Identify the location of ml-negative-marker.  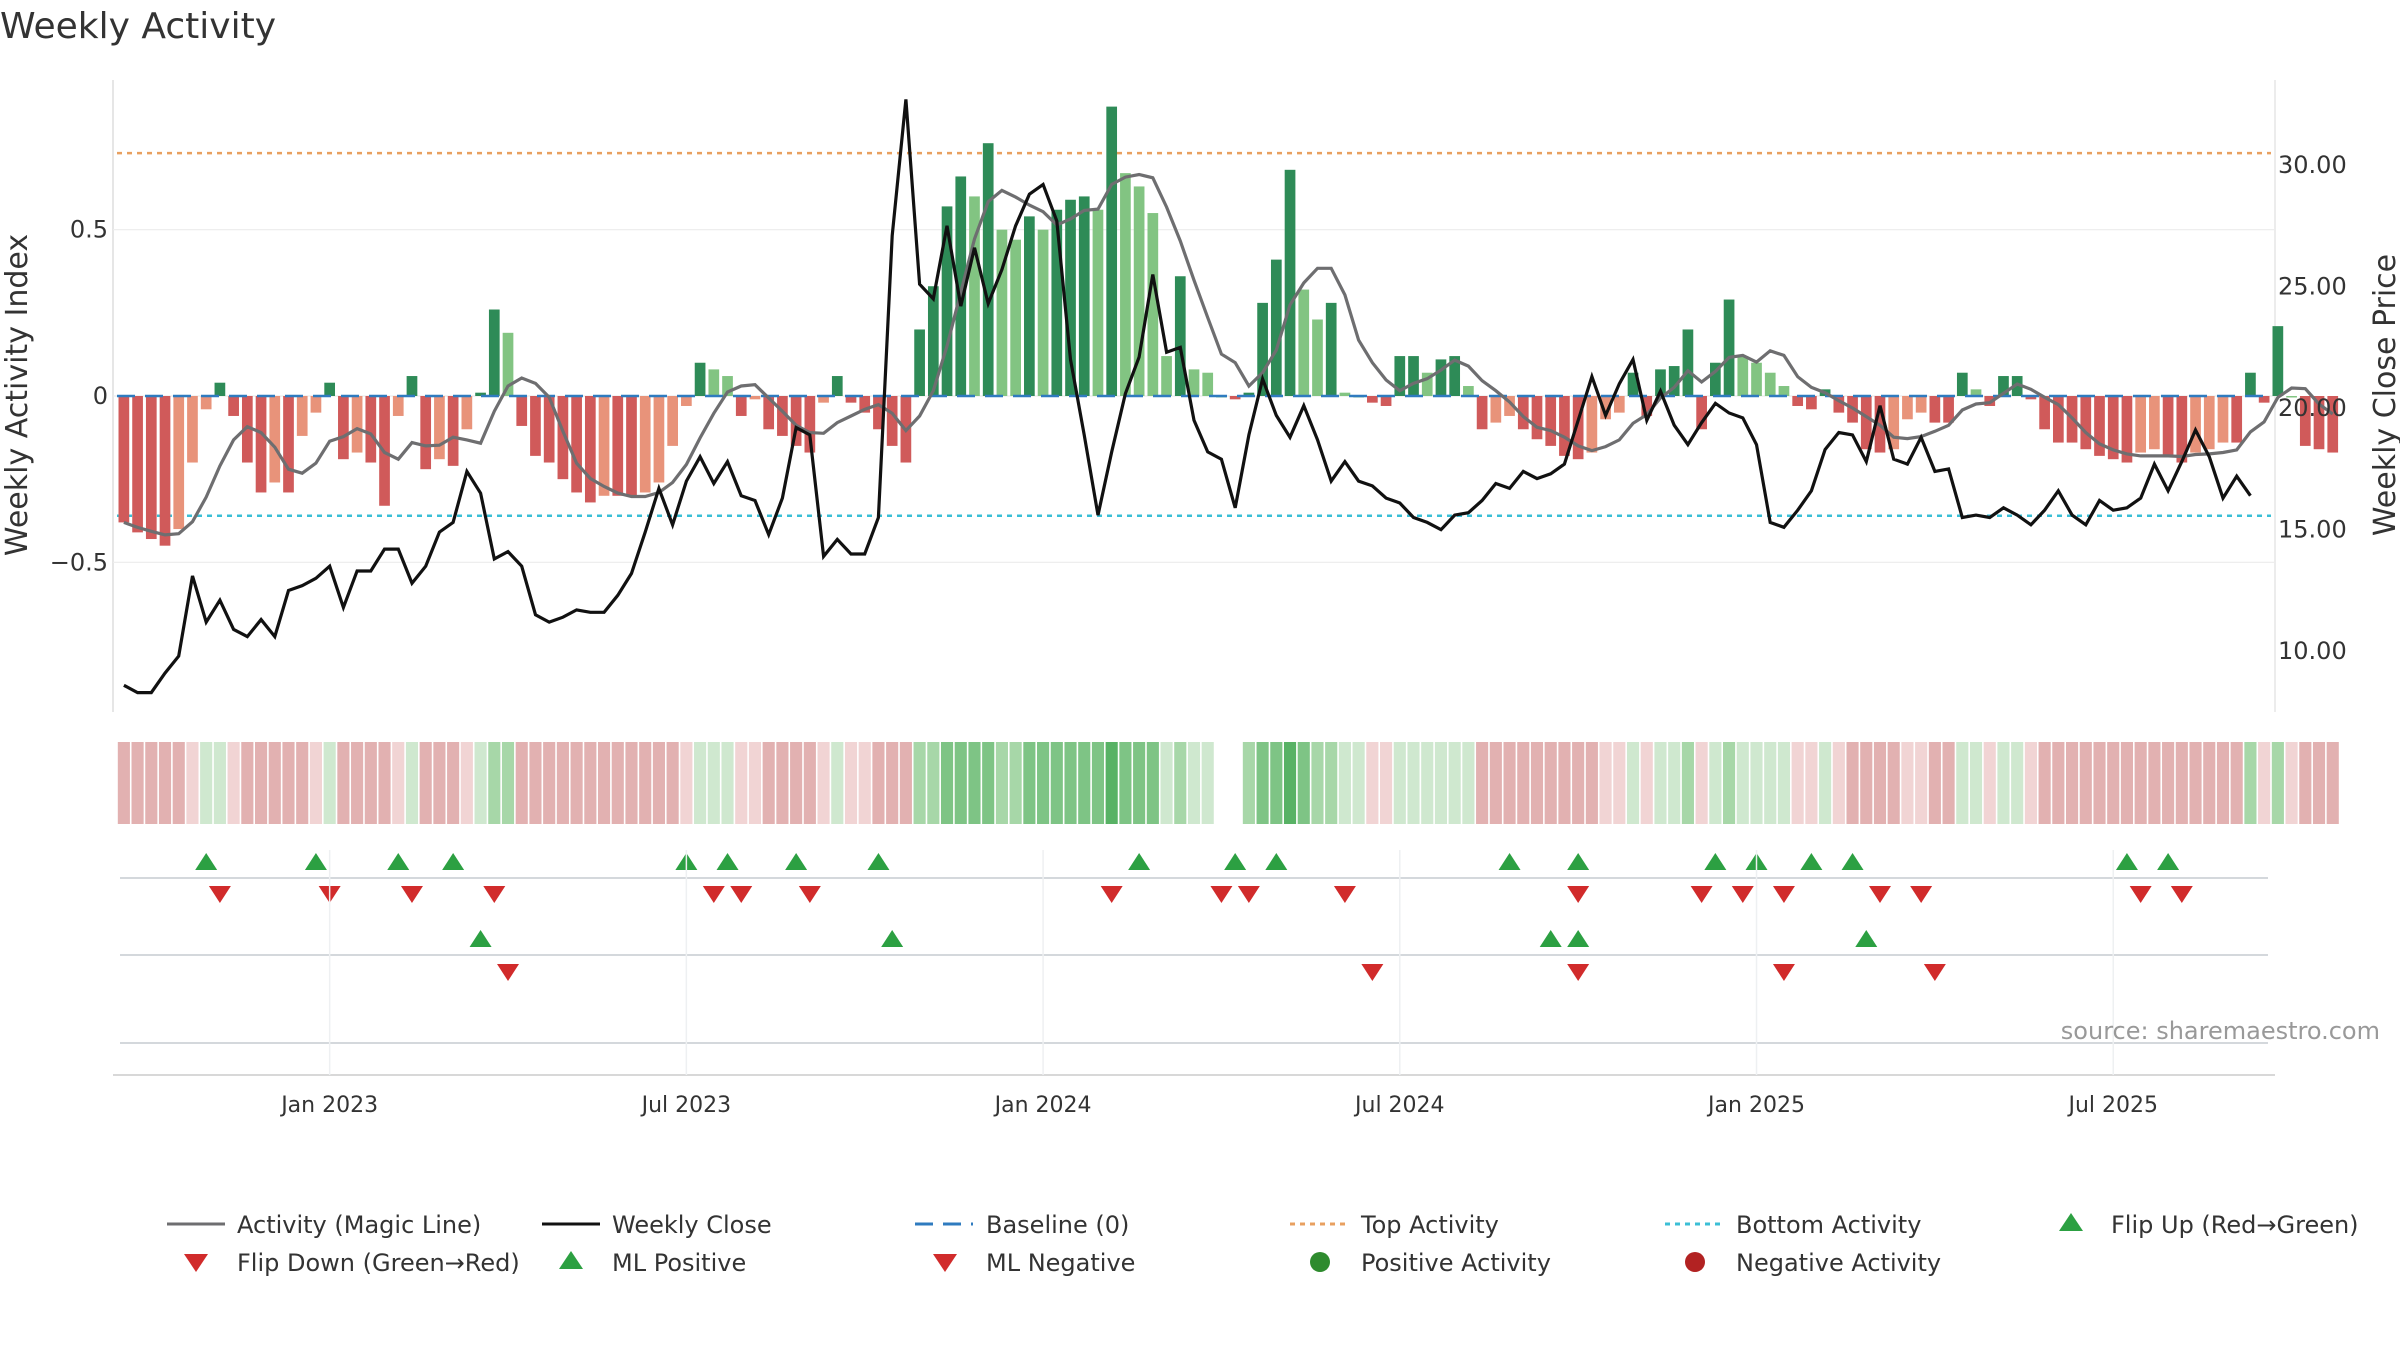
(1783, 972).